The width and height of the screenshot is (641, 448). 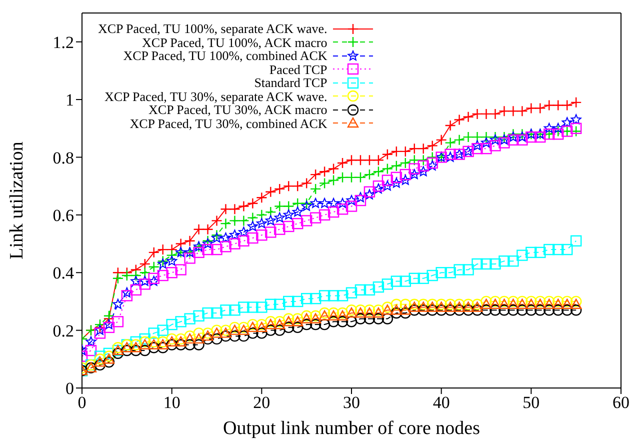 I want to click on x-tick-label: 50, so click(x=531, y=402).